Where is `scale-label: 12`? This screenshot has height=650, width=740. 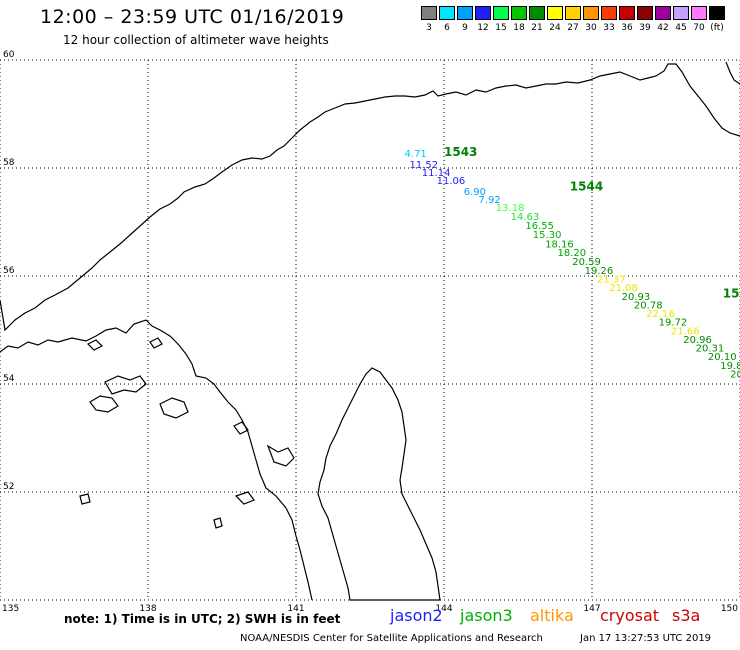
scale-label: 12 is located at coordinates (483, 28).